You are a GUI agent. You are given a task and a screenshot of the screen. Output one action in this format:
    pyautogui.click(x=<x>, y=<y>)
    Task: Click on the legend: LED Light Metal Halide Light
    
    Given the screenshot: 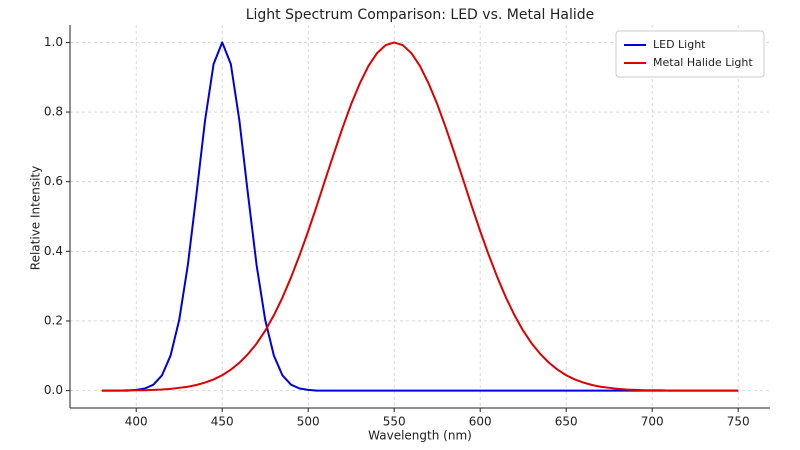 What is the action you would take?
    pyautogui.click(x=690, y=54)
    